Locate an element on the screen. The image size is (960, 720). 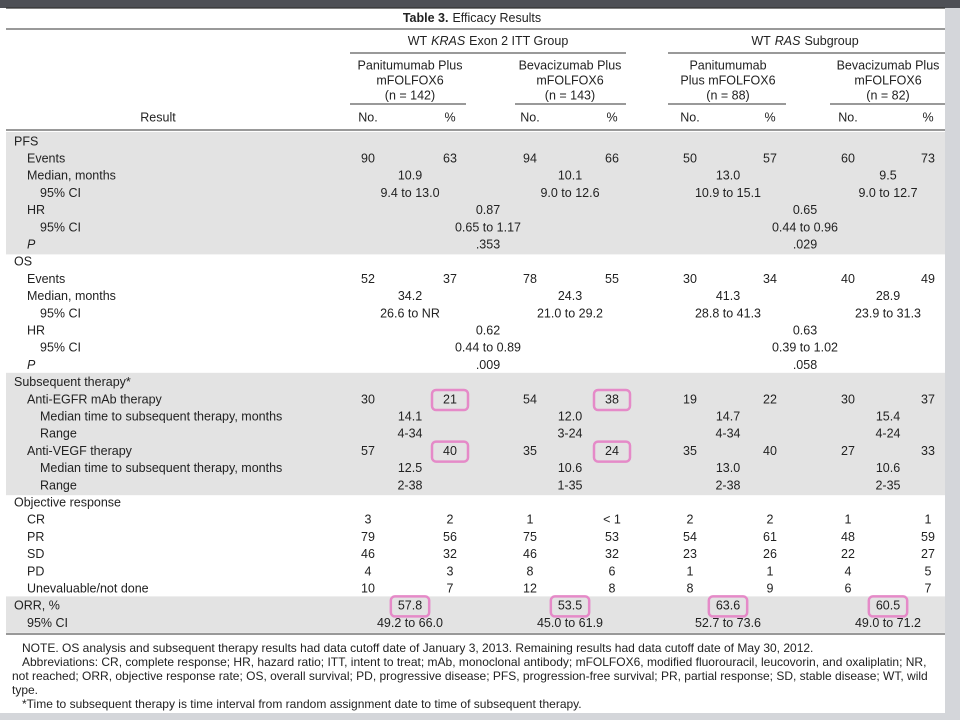
cell: 12 is located at coordinates (530, 588).